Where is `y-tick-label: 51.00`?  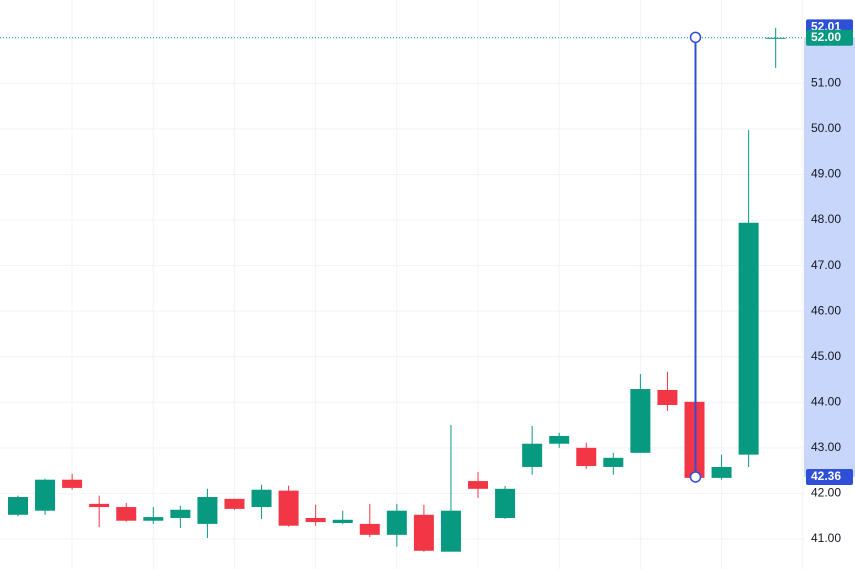
y-tick-label: 51.00 is located at coordinates (826, 83).